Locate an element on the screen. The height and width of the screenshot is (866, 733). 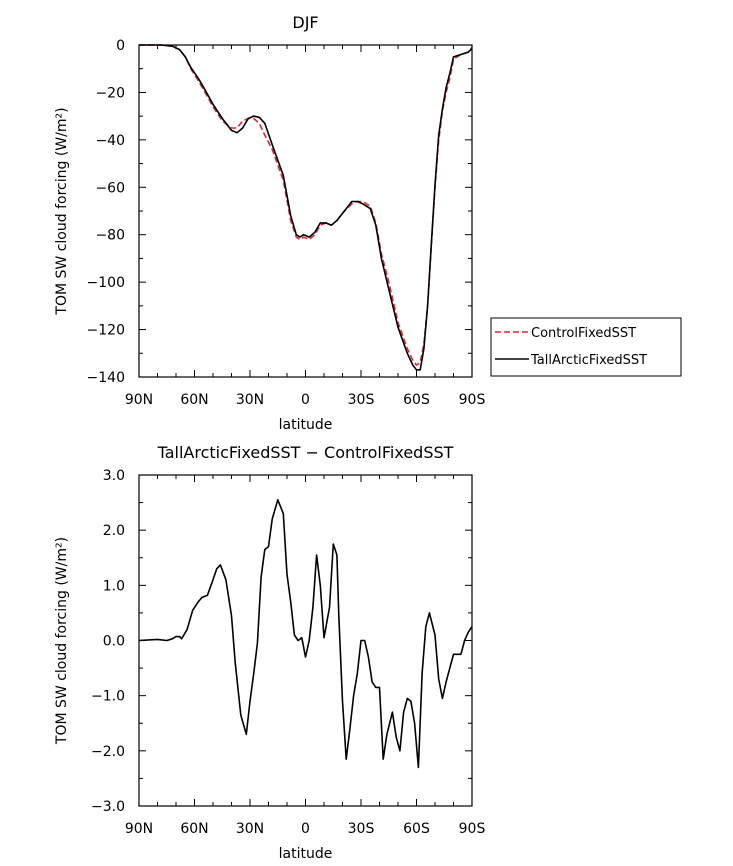
panel-2-y-tick-label: −3.0 is located at coordinates (108, 807).